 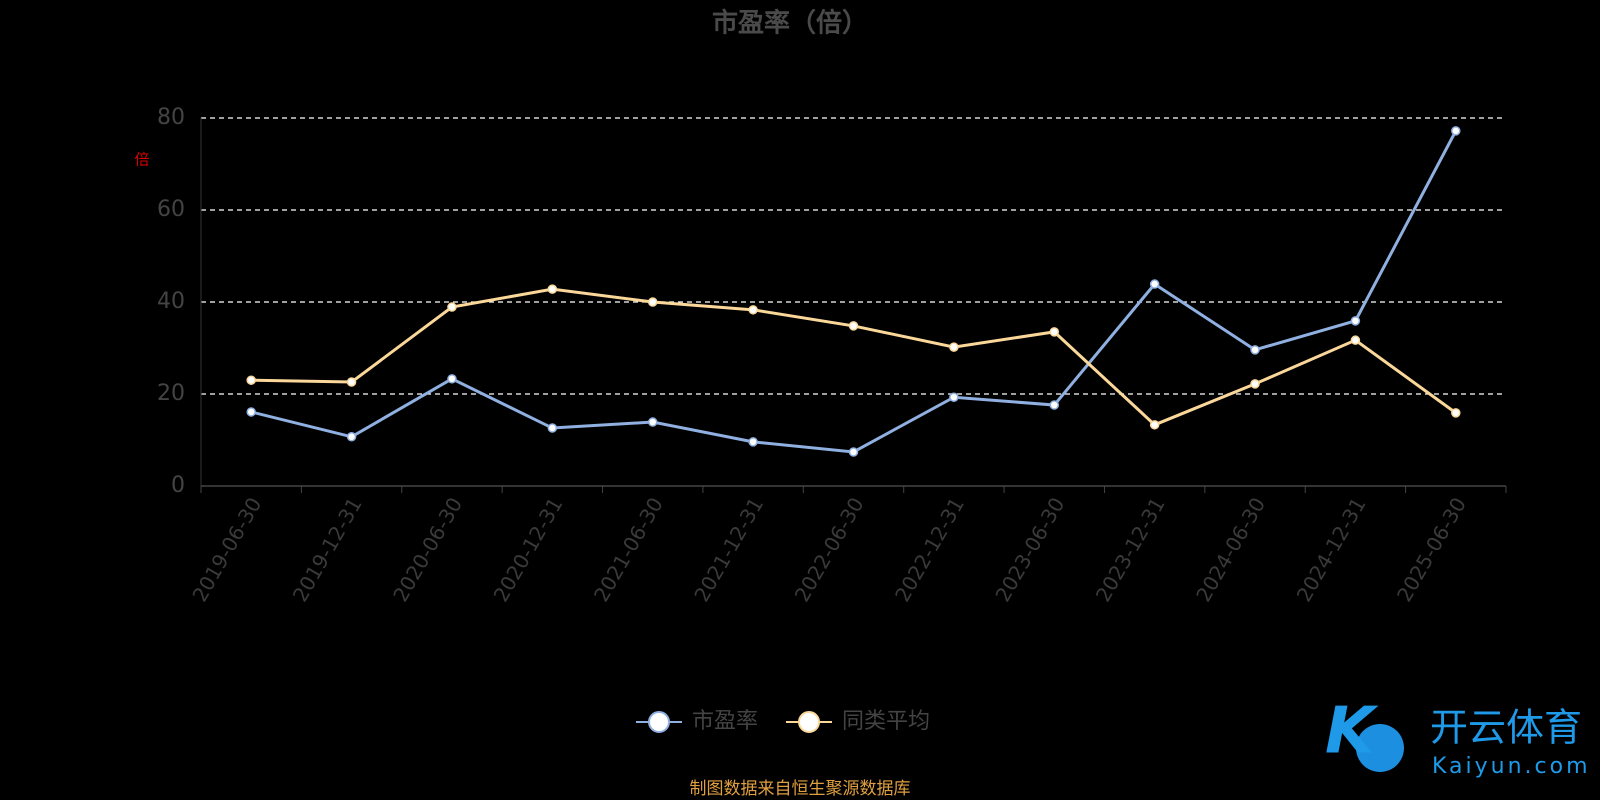 What do you see at coordinates (800, 789) in the screenshot?
I see `source-note: 制图数据来自恒生聚源数据库` at bounding box center [800, 789].